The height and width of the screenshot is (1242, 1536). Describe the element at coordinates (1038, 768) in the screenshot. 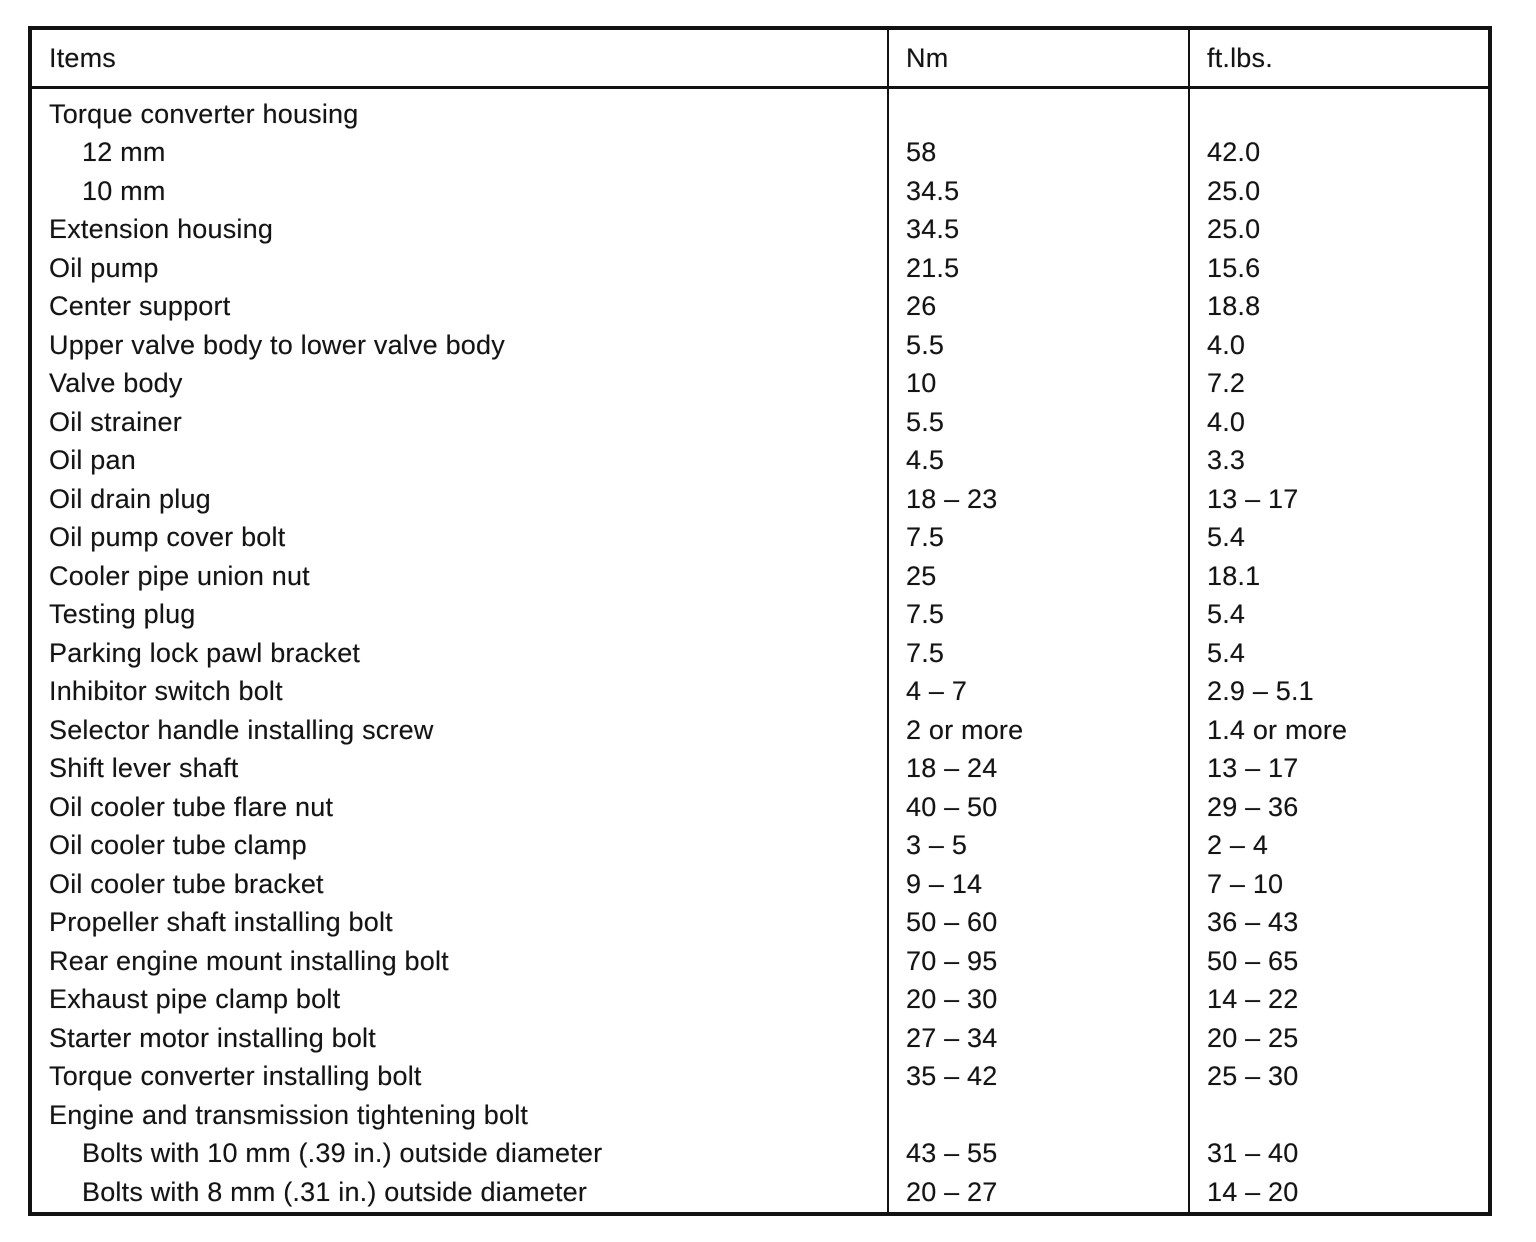

I see `nm-value-cell: 18 – 24` at that location.